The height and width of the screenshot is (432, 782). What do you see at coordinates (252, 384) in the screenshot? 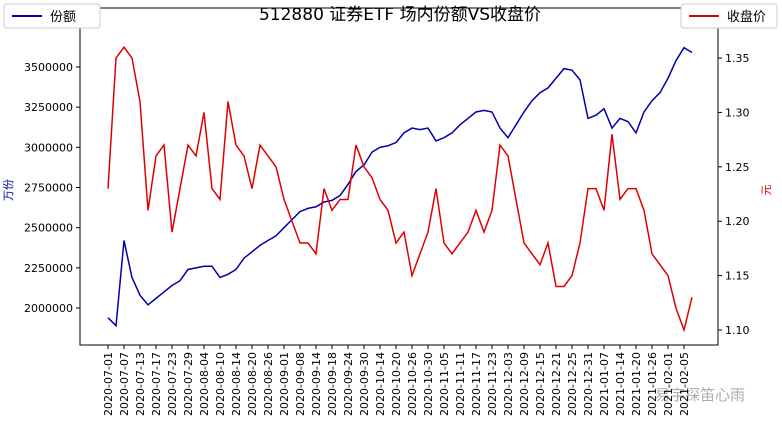
I see `x-tick-label: 2020-08-20` at bounding box center [252, 384].